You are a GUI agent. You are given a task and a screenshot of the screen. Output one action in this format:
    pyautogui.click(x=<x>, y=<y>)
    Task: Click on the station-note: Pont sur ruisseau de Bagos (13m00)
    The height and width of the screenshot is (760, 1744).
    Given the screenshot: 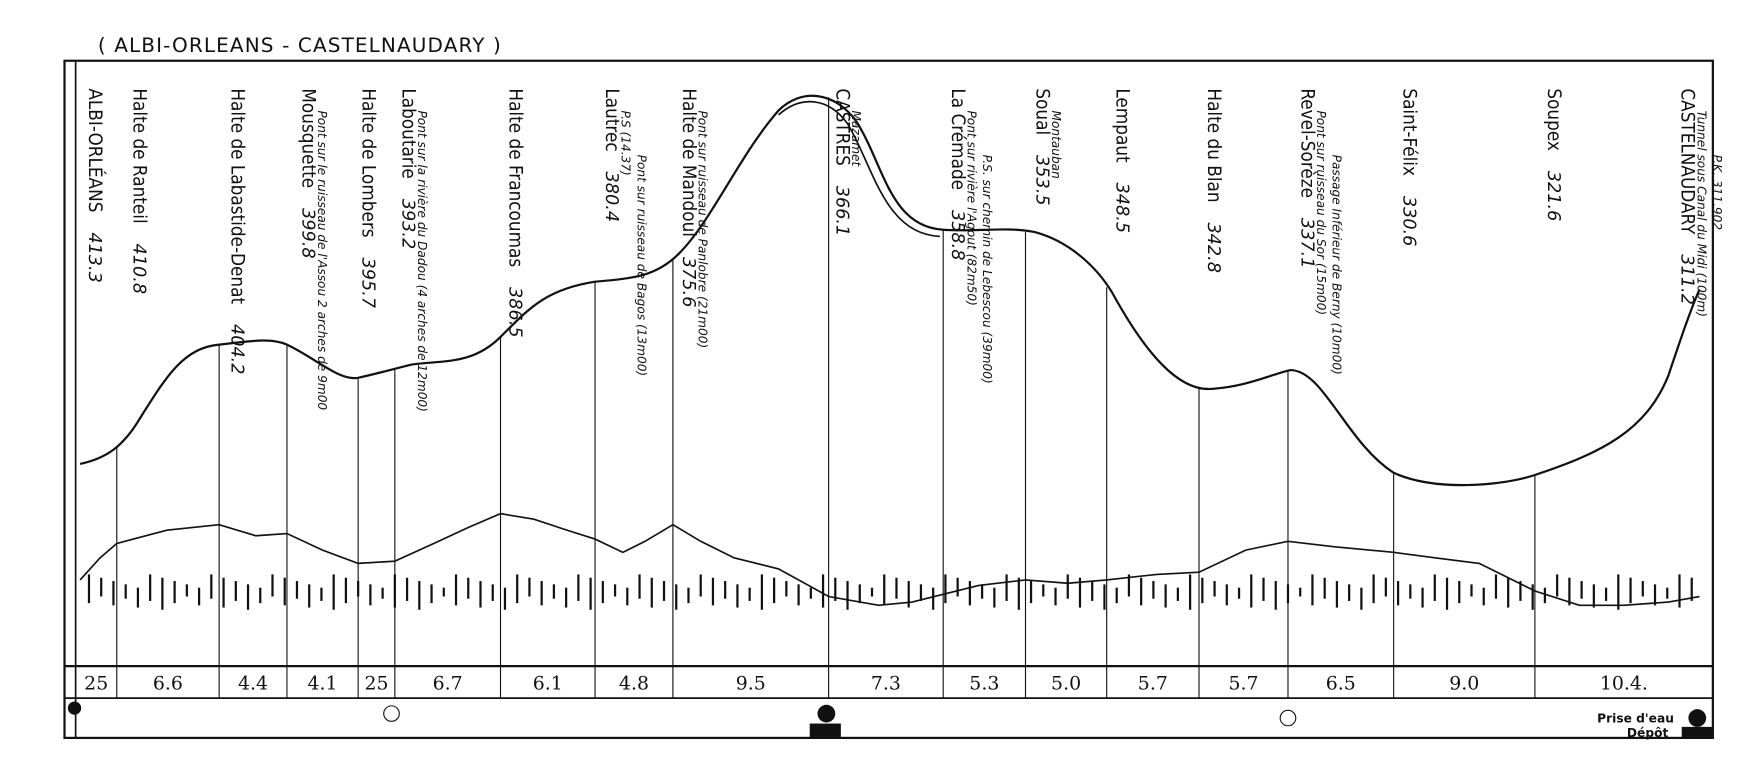 What is the action you would take?
    pyautogui.click(x=641, y=266)
    